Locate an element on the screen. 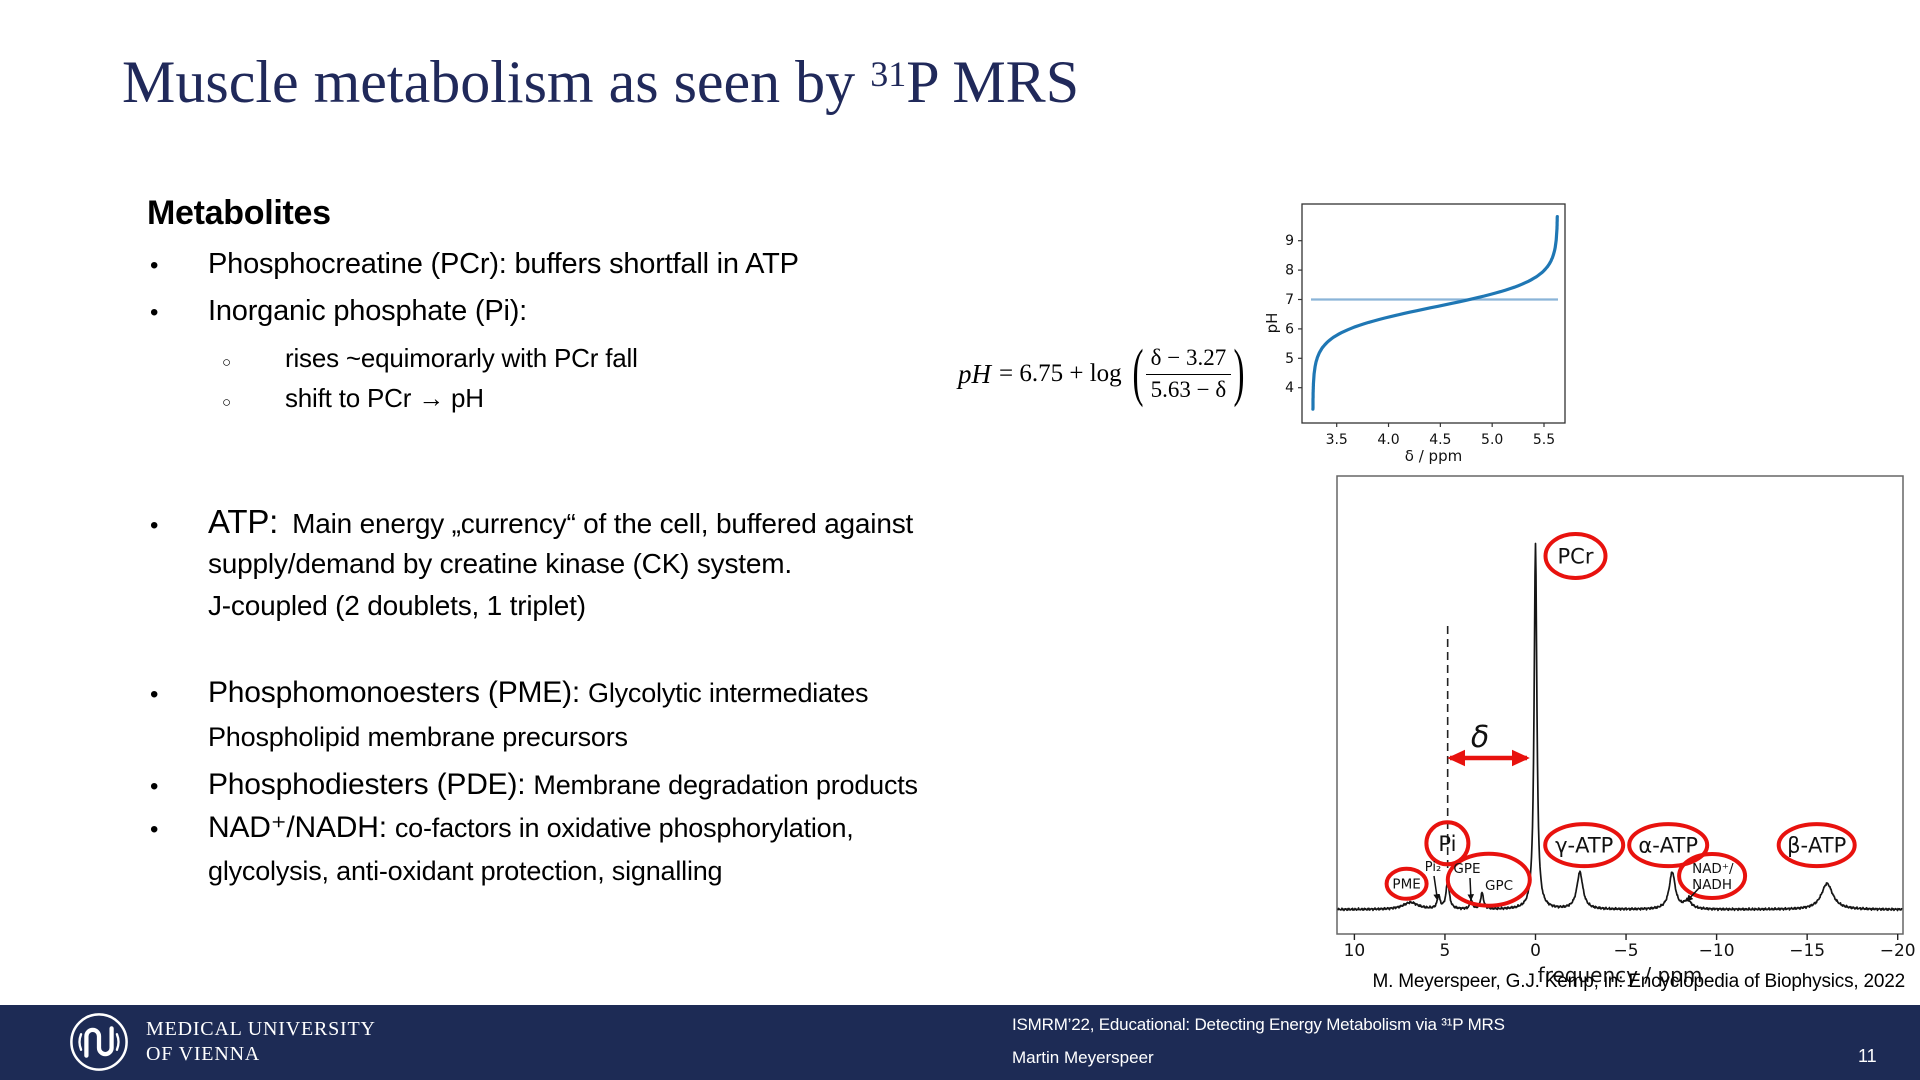 The width and height of the screenshot is (1920, 1080). slide-title: Muscle metabolism as seen by 31P MRS is located at coordinates (600, 82).